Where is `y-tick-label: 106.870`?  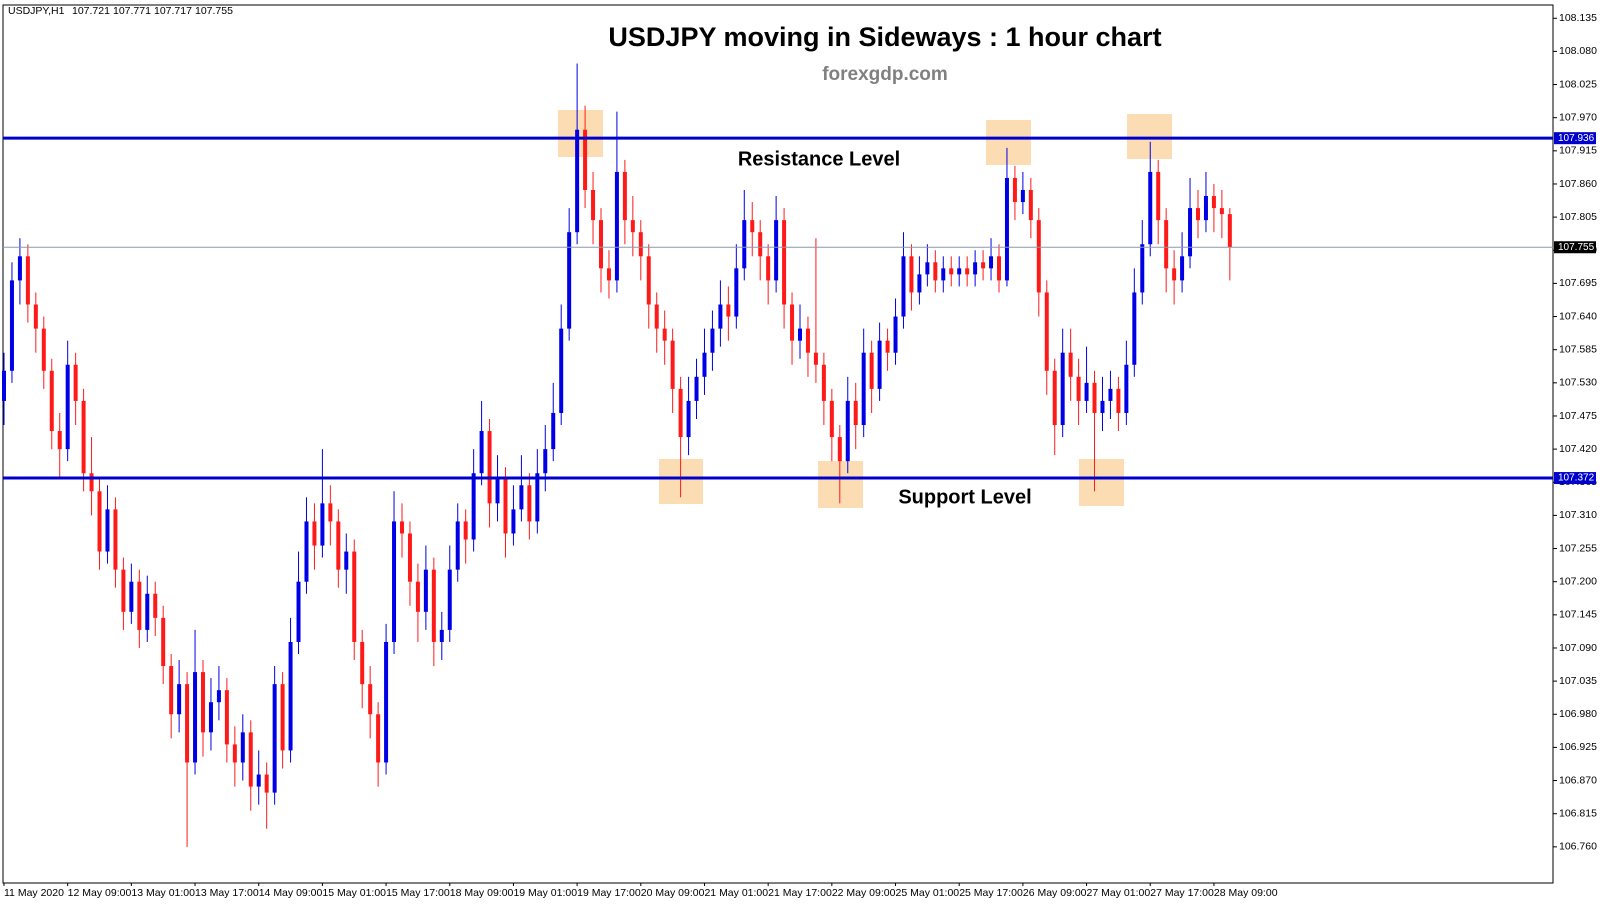 y-tick-label: 106.870 is located at coordinates (1578, 780).